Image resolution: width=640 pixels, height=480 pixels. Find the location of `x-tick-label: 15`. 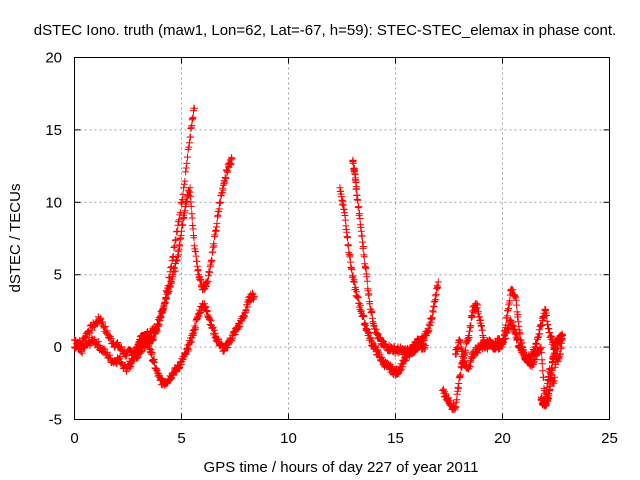

x-tick-label: 15 is located at coordinates (395, 438).